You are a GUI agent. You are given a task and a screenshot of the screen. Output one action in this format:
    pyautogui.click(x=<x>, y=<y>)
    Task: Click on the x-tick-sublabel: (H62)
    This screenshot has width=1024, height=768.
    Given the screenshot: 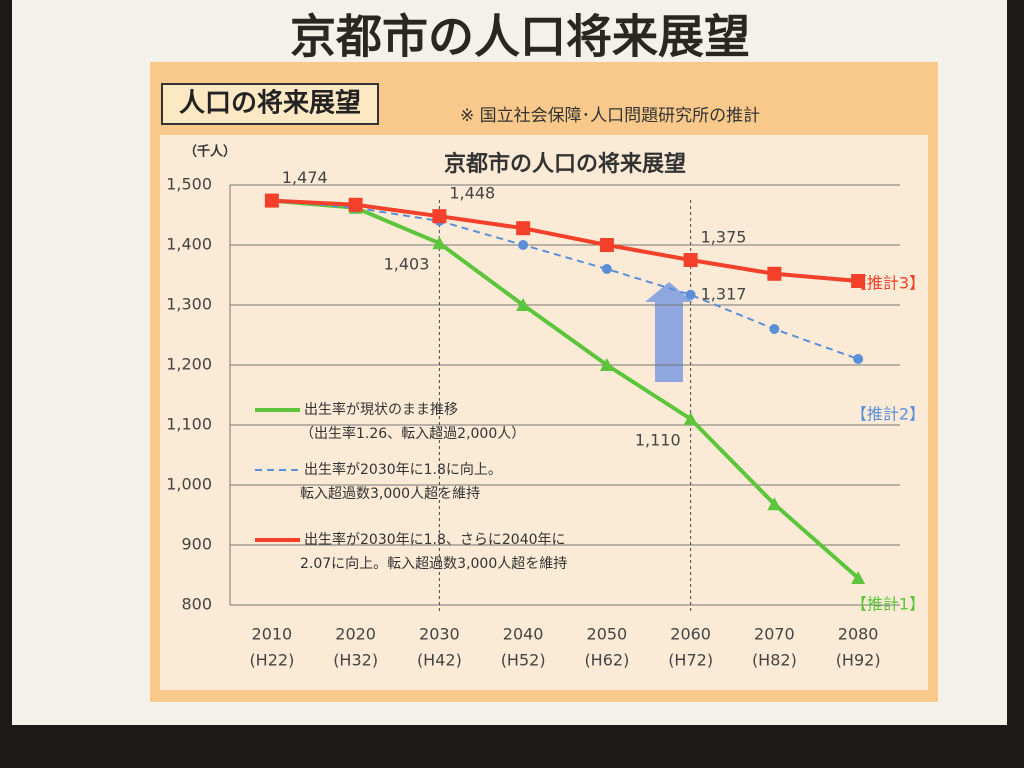 What is the action you would take?
    pyautogui.click(x=606, y=660)
    